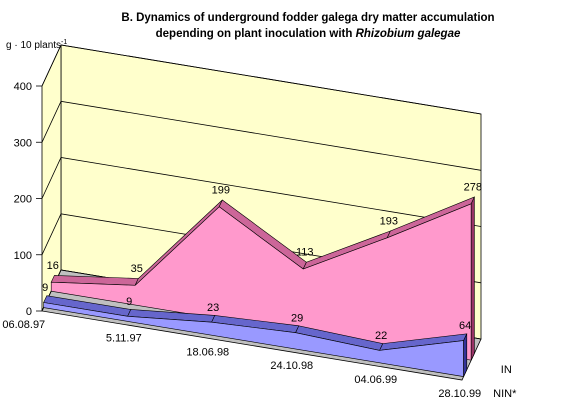 The width and height of the screenshot is (580, 411). What do you see at coordinates (213, 308) in the screenshot?
I see `data-label-nin: 23` at bounding box center [213, 308].